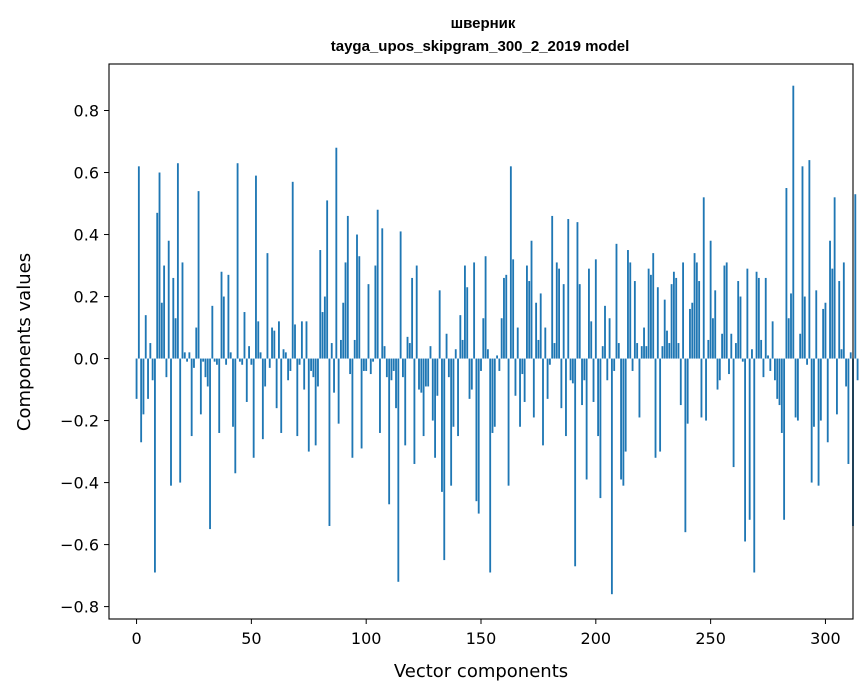  Describe the element at coordinates (79, 607) in the screenshot. I see `y-tick-label: −0.8` at that location.